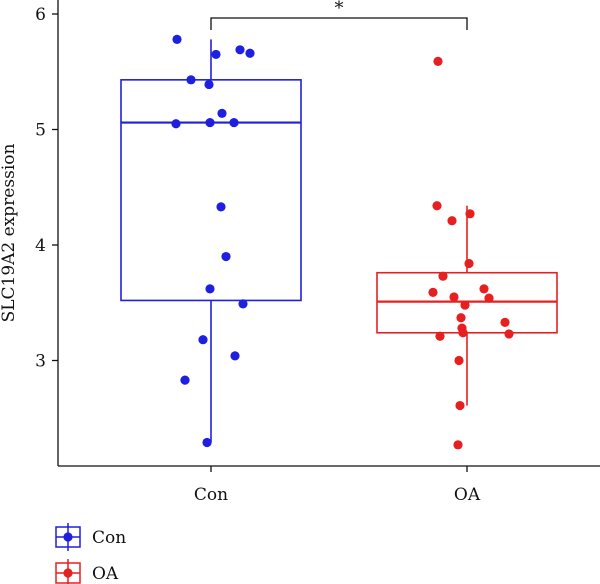 Image resolution: width=600 pixels, height=584 pixels. Describe the element at coordinates (211, 495) in the screenshot. I see `x-tick-label-con: Con` at that location.